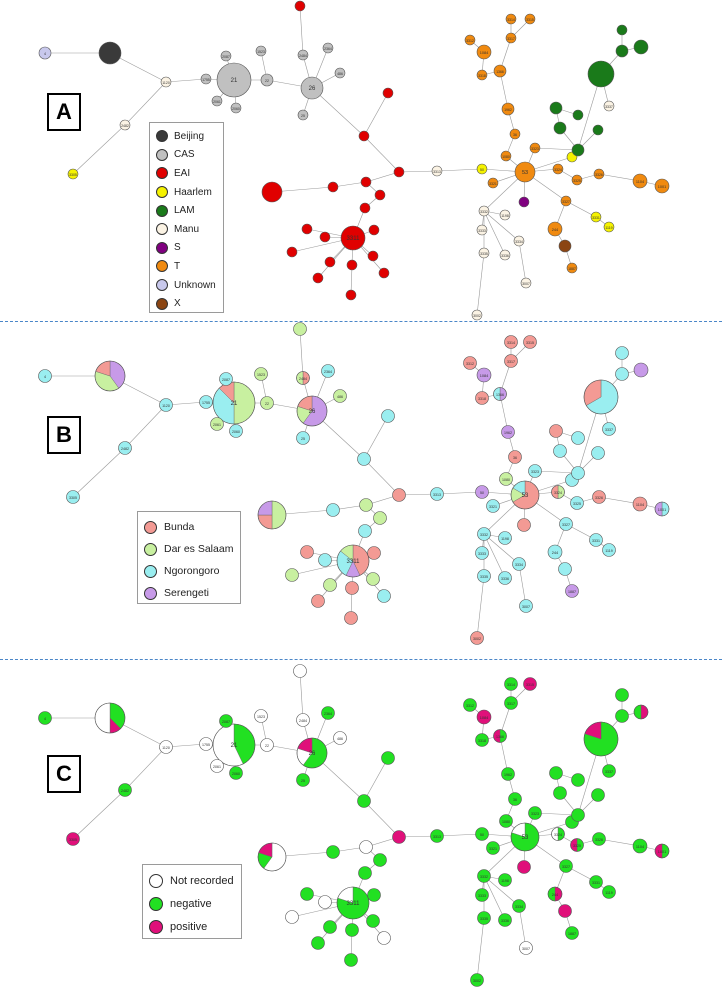 This screenshot has height=991, width=722. What do you see at coordinates (162, 136) in the screenshot?
I see `legend-a-swatch-beijing` at bounding box center [162, 136].